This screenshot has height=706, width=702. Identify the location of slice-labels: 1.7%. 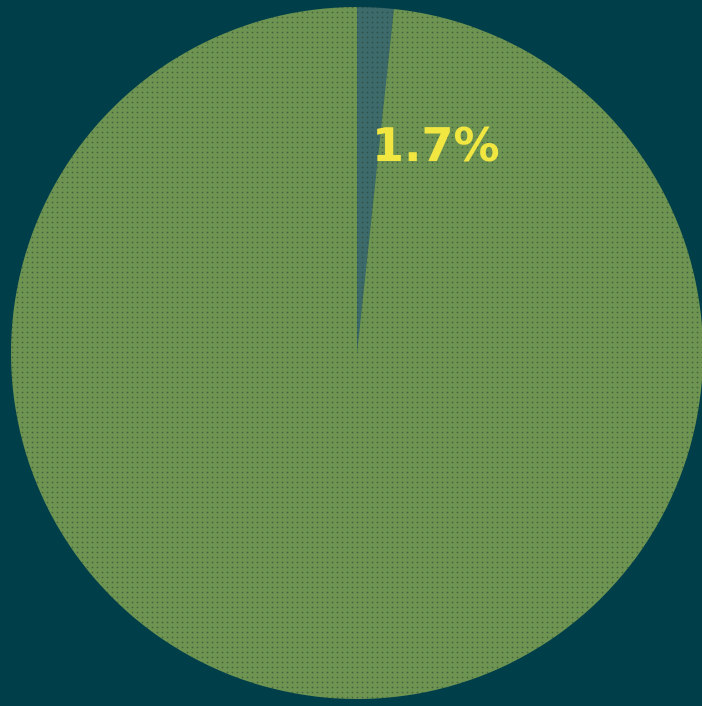
(436, 145).